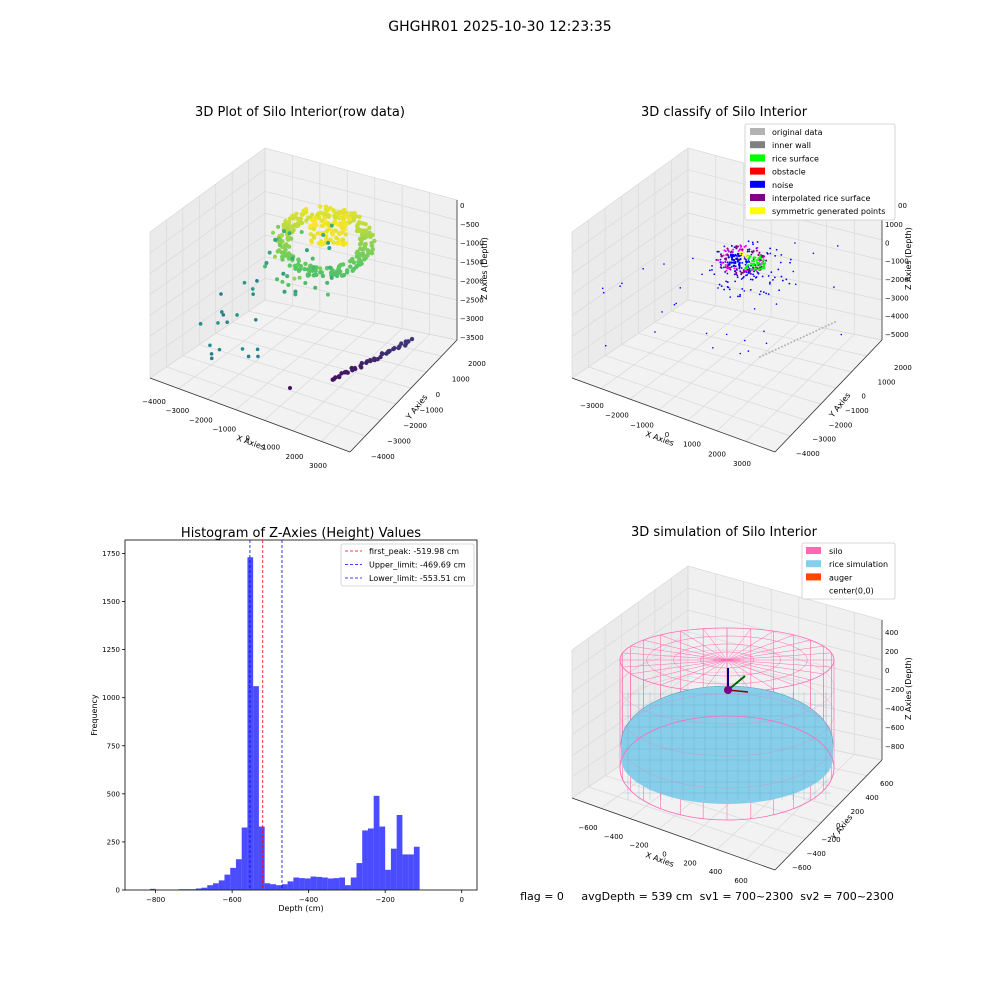 This screenshot has width=1000, height=1000. What do you see at coordinates (727, 768) in the screenshot?
I see `silo-bottom-ring` at bounding box center [727, 768].